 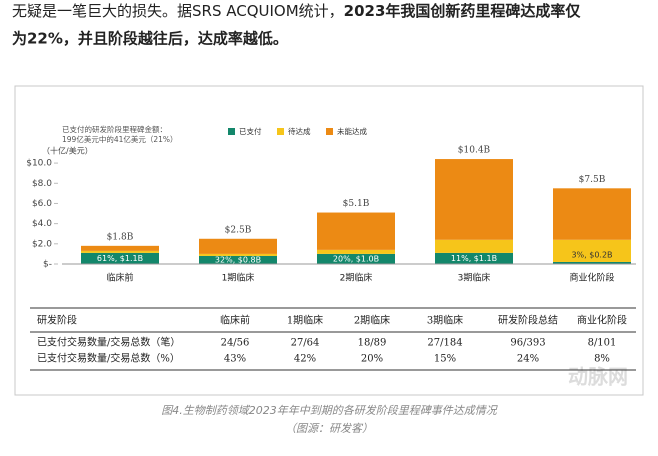 What do you see at coordinates (372, 320) in the screenshot?
I see `table-header: 2期临床` at bounding box center [372, 320].